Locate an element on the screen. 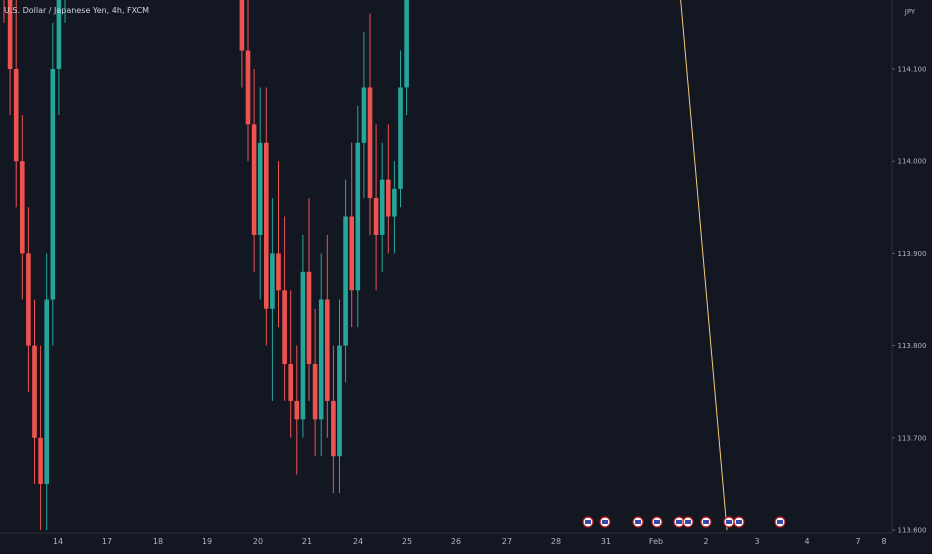 The width and height of the screenshot is (932, 554). x-tick-label: 18 is located at coordinates (158, 541).